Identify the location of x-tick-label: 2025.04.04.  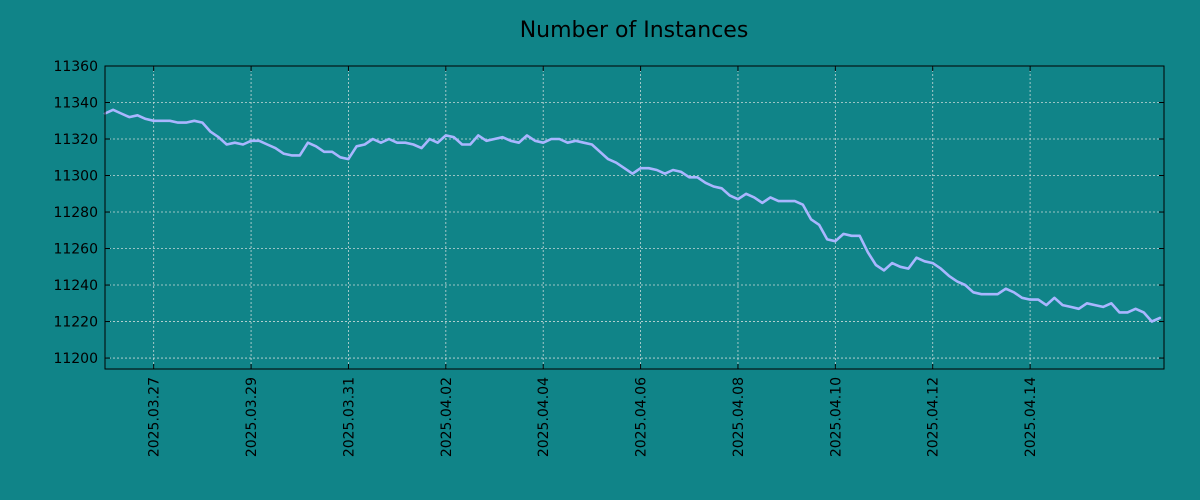
(544, 417).